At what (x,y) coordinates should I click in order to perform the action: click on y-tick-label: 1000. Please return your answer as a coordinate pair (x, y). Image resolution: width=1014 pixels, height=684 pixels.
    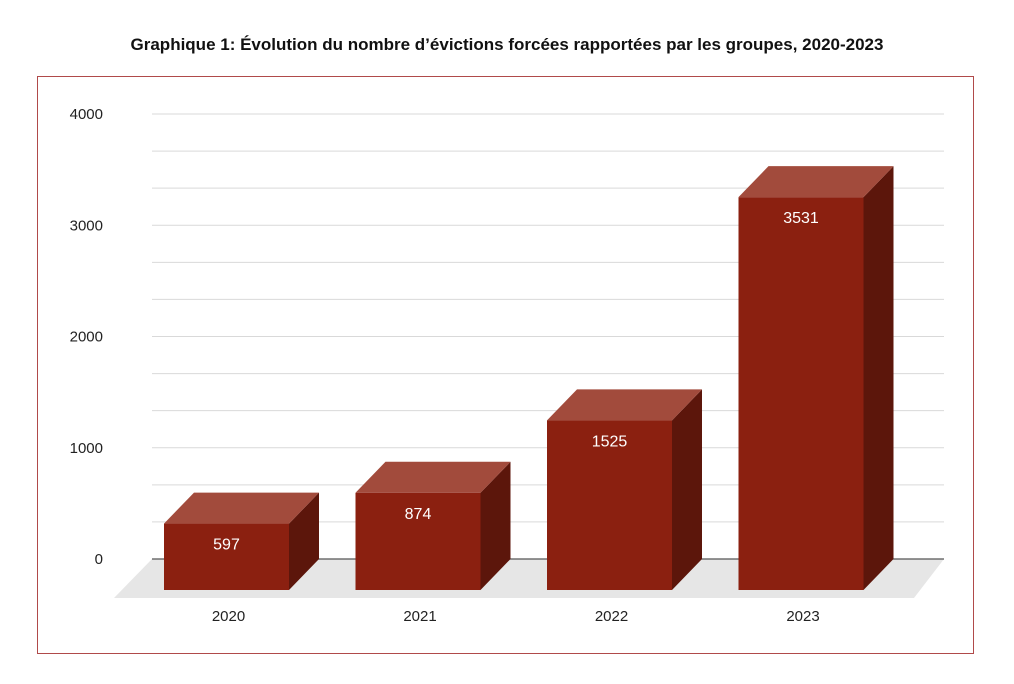
    Looking at the image, I should click on (86, 448).